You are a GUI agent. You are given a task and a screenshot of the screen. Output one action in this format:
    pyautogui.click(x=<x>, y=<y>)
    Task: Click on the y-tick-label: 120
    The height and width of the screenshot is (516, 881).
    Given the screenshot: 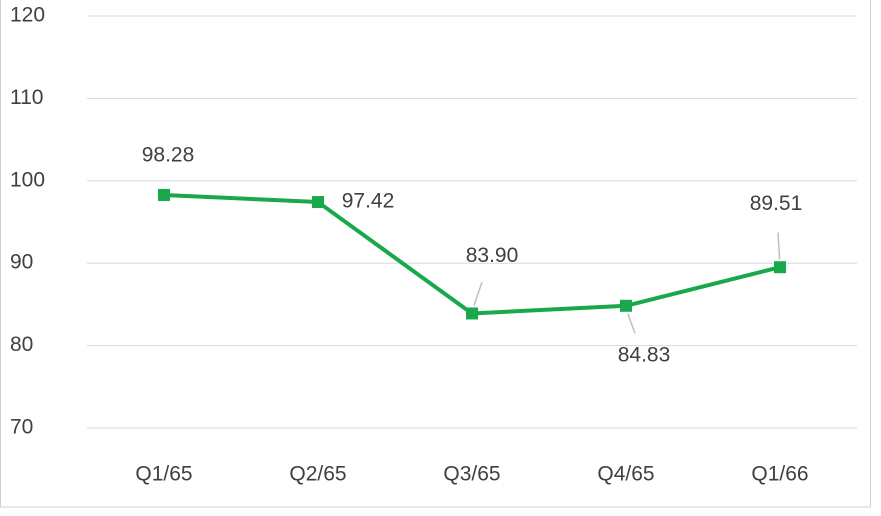 What is the action you would take?
    pyautogui.click(x=27, y=15)
    